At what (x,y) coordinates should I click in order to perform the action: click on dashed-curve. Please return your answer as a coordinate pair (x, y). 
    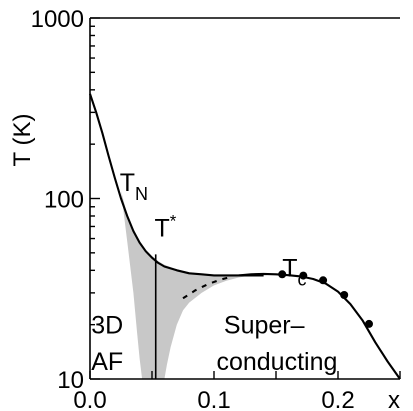
    Looking at the image, I should click on (207, 287).